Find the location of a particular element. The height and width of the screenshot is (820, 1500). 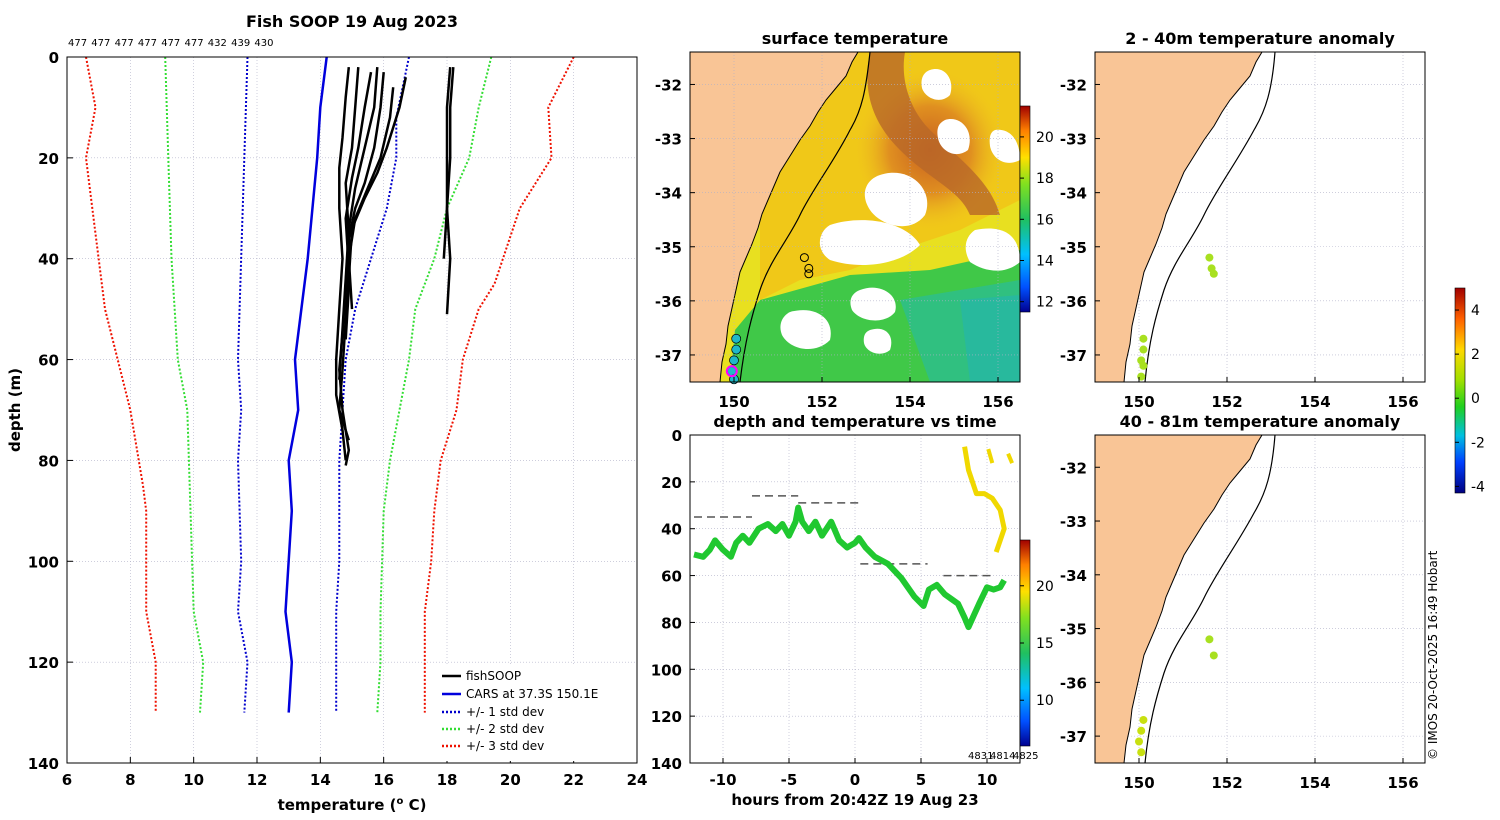

legend-entry-std3: +/- 3 std dev is located at coordinates (505, 746).